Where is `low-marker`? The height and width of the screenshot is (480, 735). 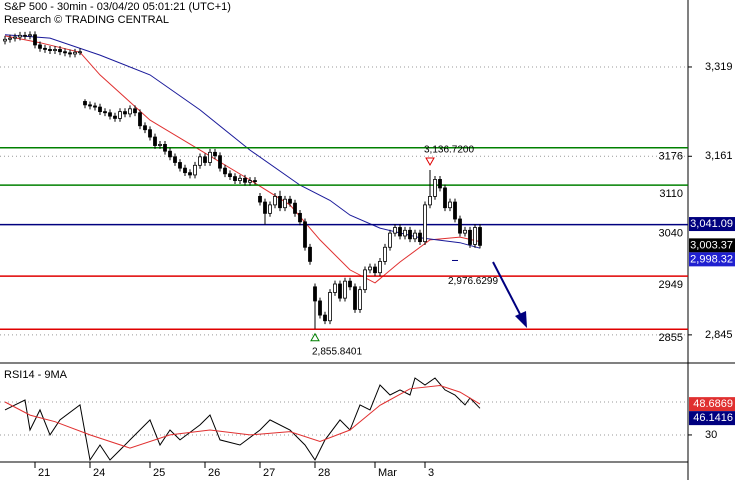 low-marker is located at coordinates (315, 337).